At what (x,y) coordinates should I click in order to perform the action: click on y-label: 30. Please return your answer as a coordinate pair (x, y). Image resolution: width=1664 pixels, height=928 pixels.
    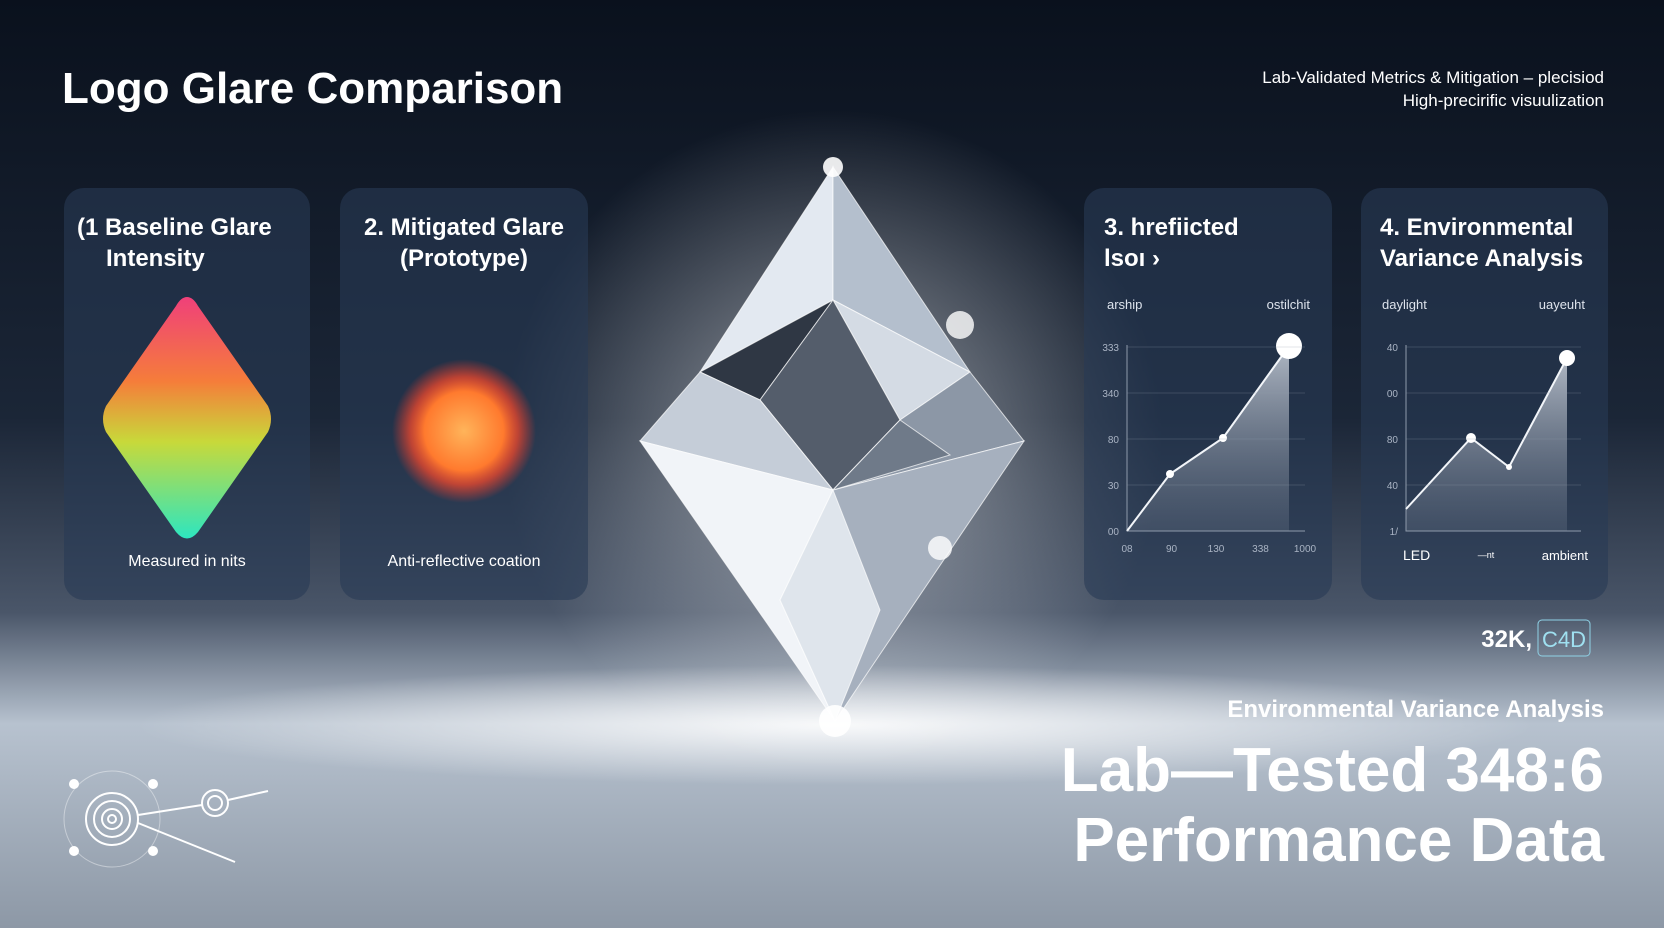
    Looking at the image, I should click on (1114, 486).